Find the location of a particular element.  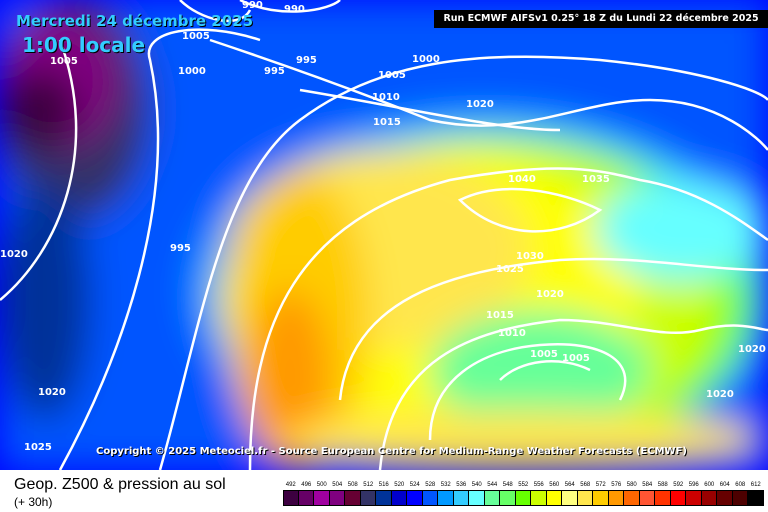

legend-value: 532 is located at coordinates (445, 485).